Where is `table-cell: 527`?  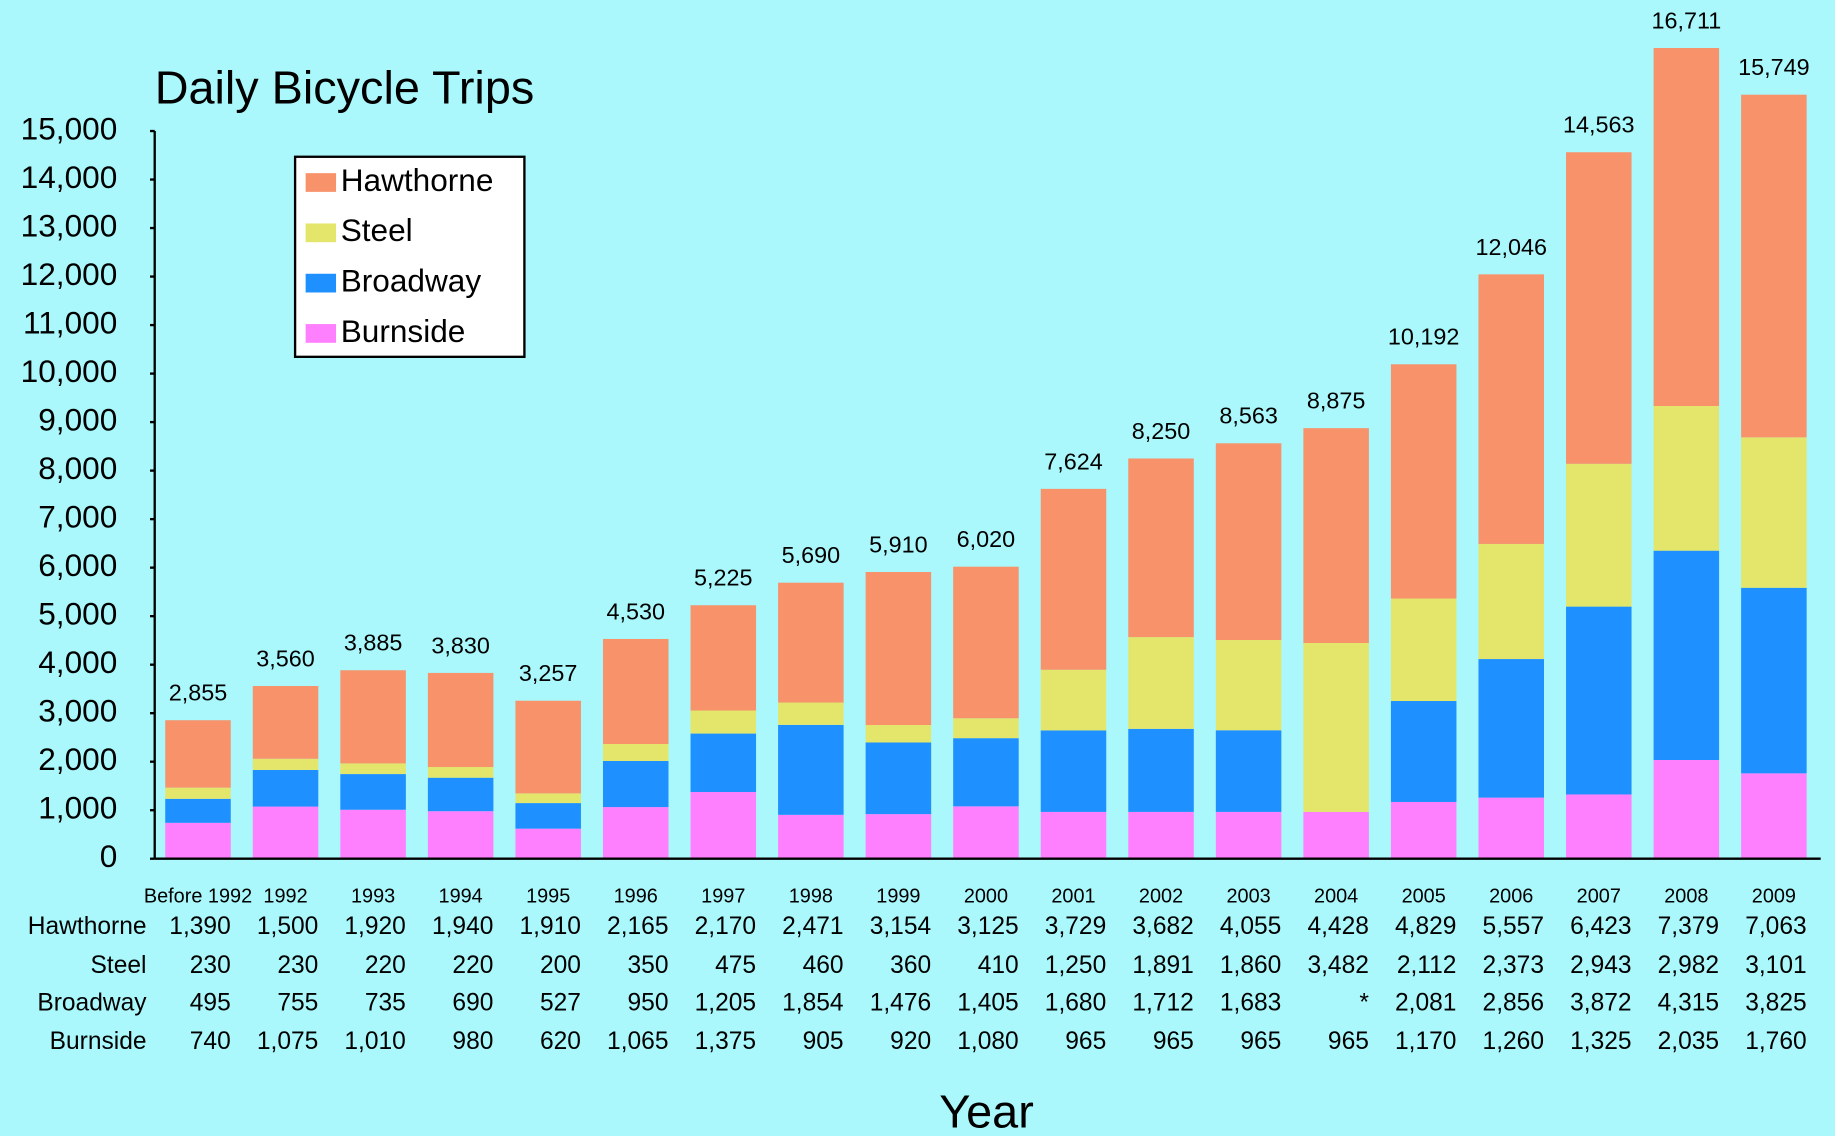 table-cell: 527 is located at coordinates (560, 1002).